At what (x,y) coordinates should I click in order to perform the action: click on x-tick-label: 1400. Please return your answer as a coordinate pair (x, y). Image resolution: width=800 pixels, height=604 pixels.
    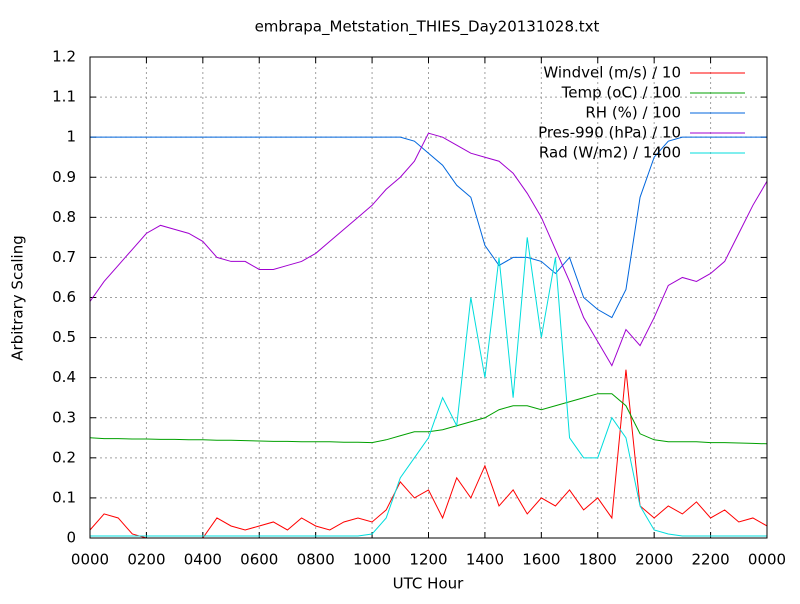
    Looking at the image, I should click on (485, 560).